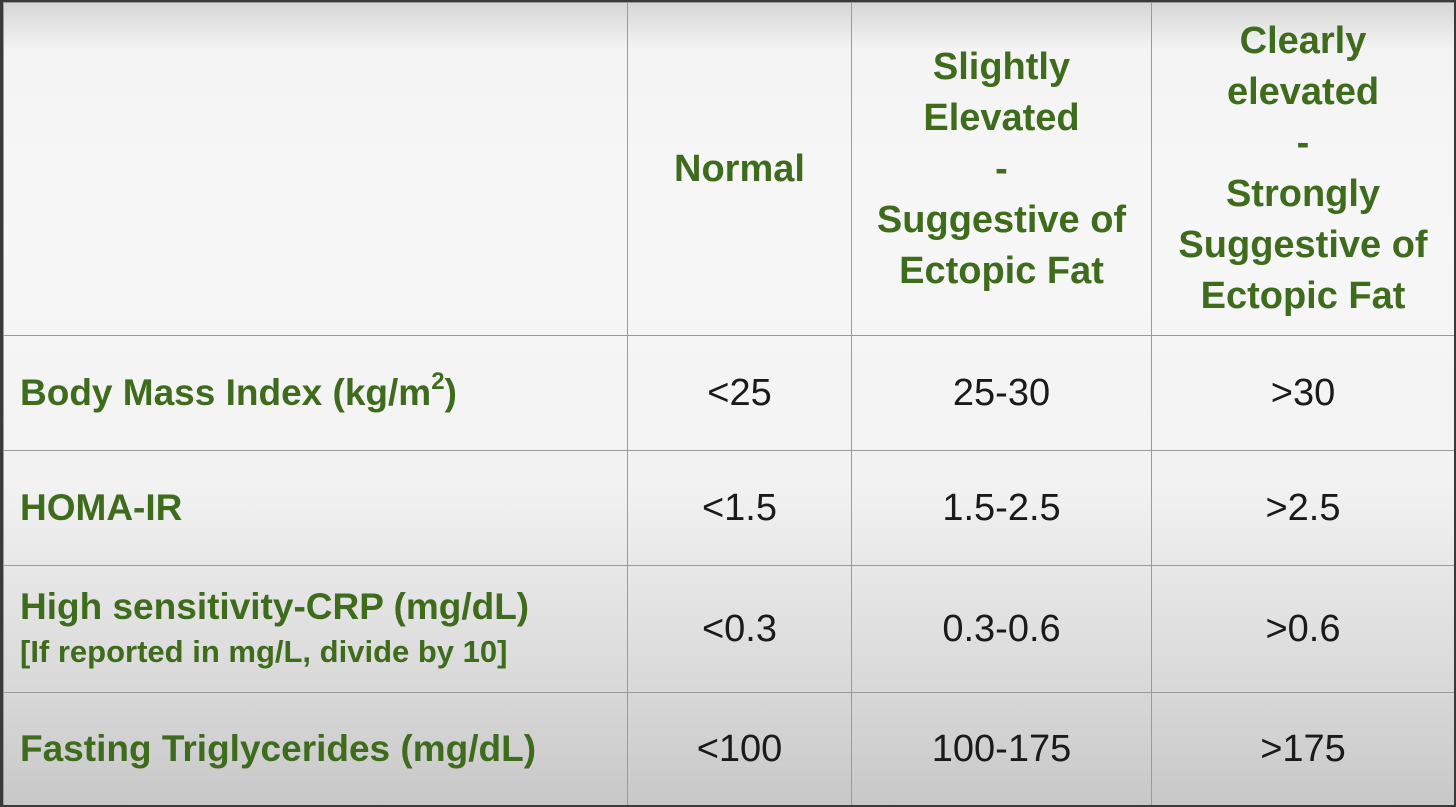 Image resolution: width=1456 pixels, height=807 pixels. I want to click on table-row-bmi: Body Mass Index (kg/m2) <25 25-30 >30, so click(728, 393).